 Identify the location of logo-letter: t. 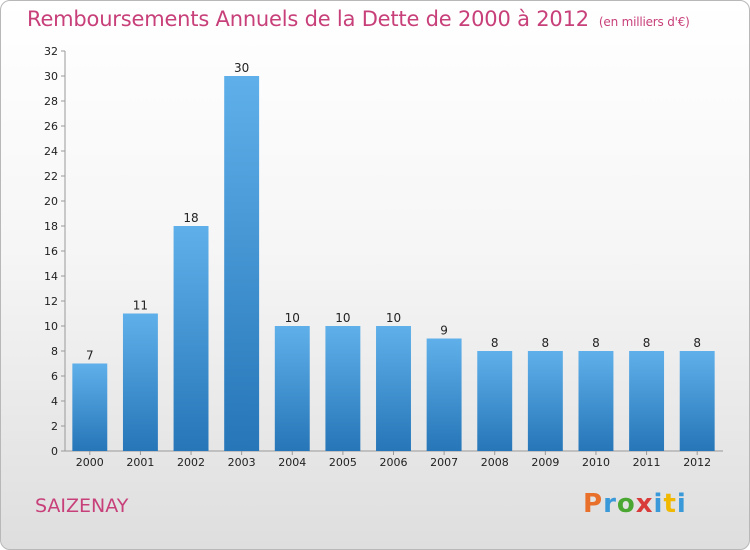
(670, 504).